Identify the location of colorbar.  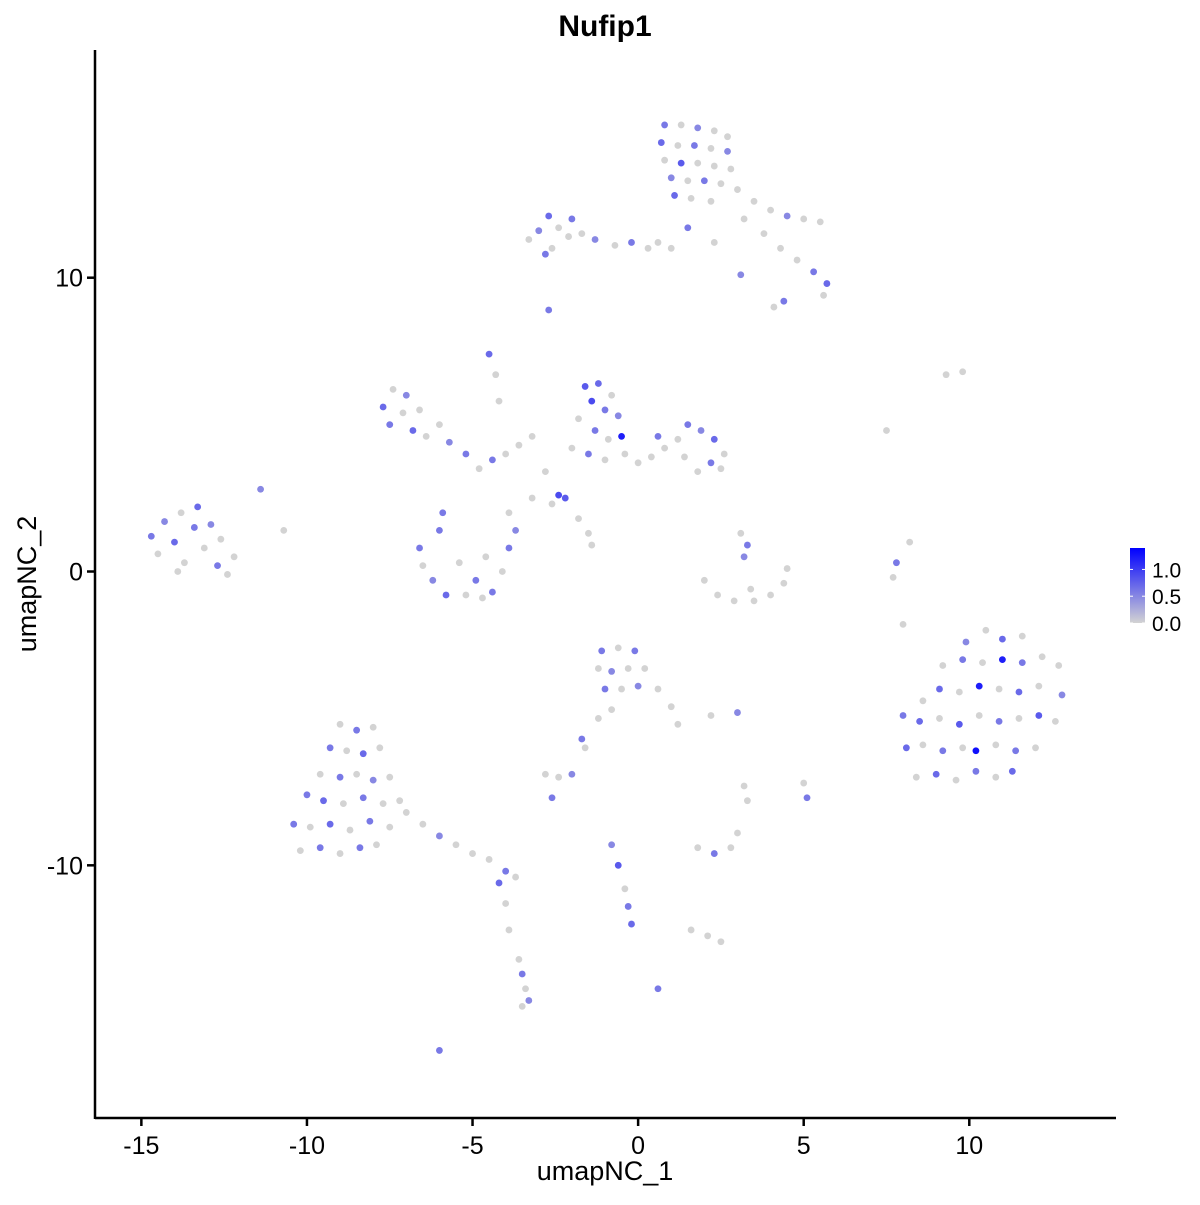
(1137, 585).